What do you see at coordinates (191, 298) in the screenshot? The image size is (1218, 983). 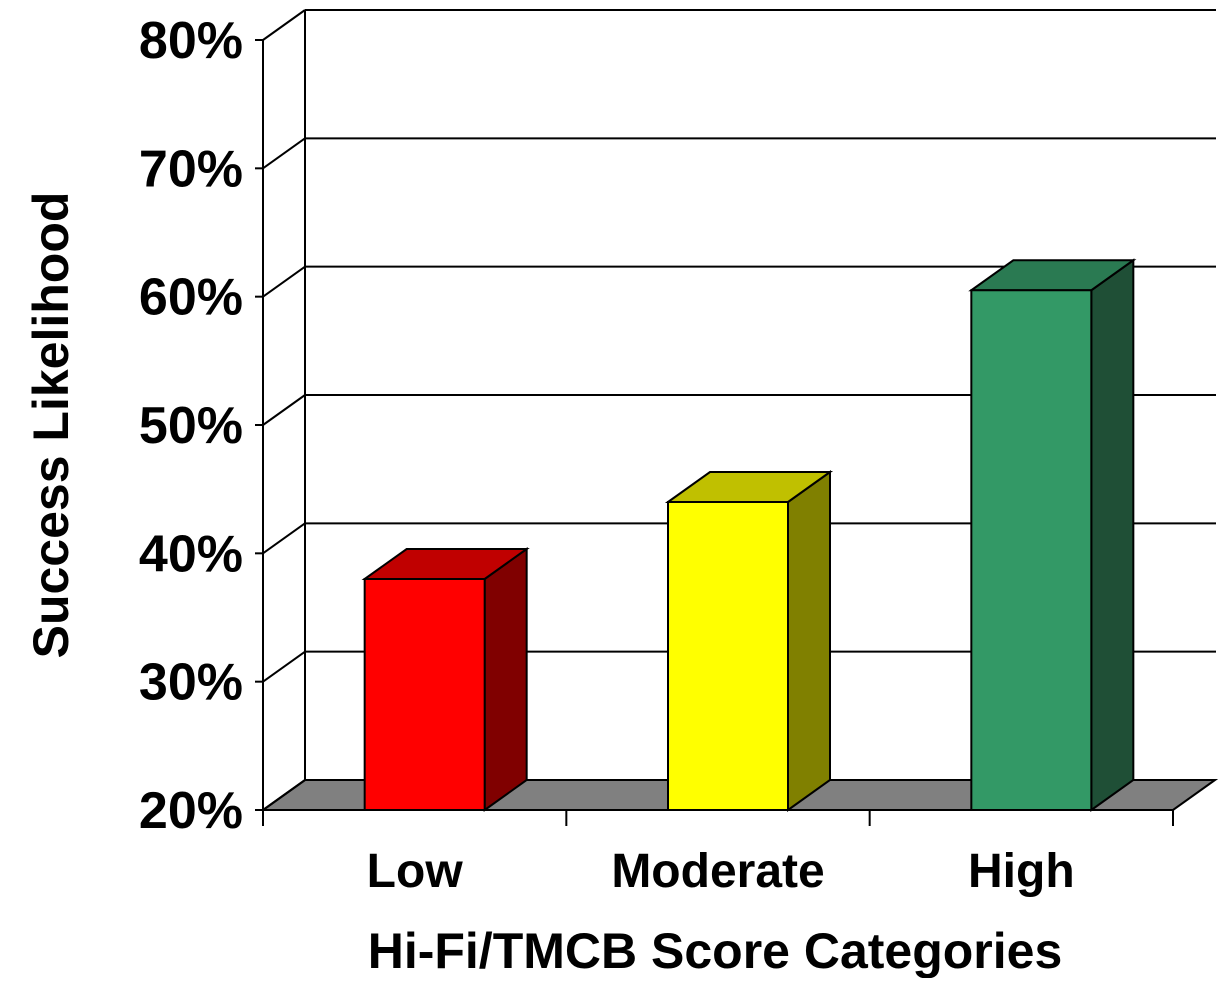 I see `y-tick-label: 60%` at bounding box center [191, 298].